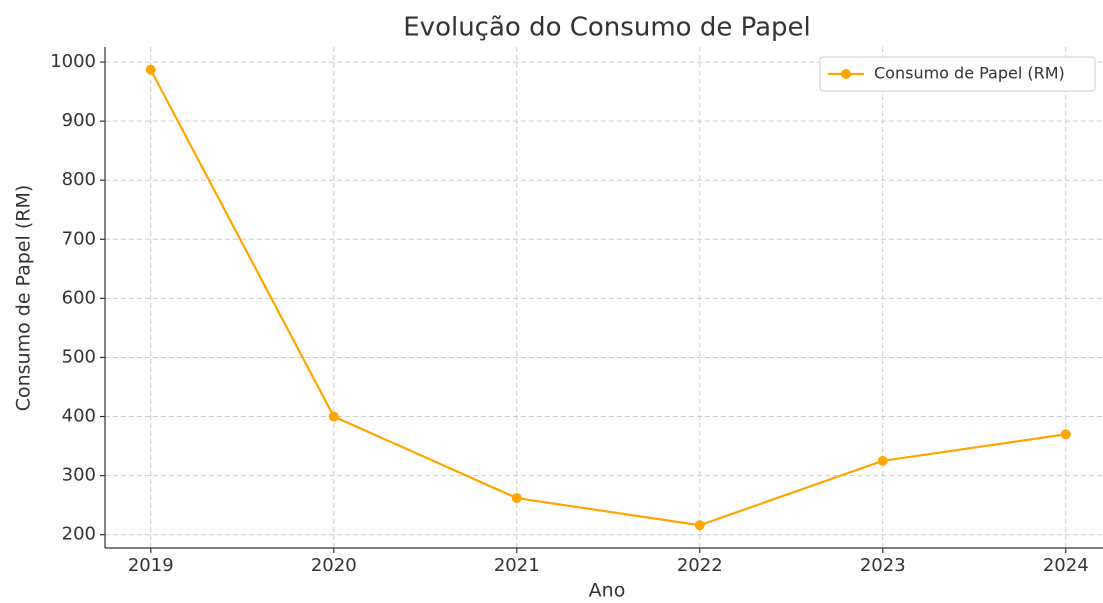  What do you see at coordinates (1066, 565) in the screenshot?
I see `x-tick-label: 2024` at bounding box center [1066, 565].